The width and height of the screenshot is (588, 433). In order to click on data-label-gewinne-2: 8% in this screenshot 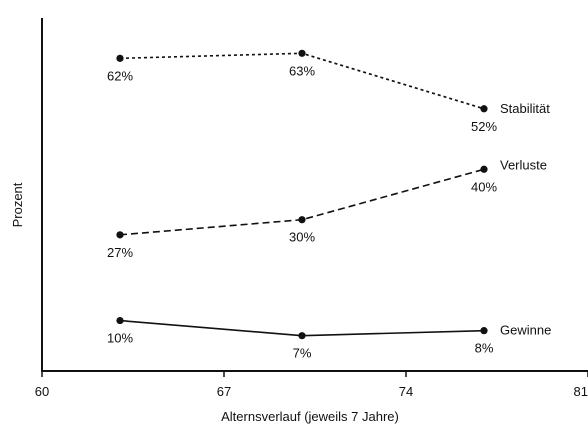, I will do `click(484, 348)`.